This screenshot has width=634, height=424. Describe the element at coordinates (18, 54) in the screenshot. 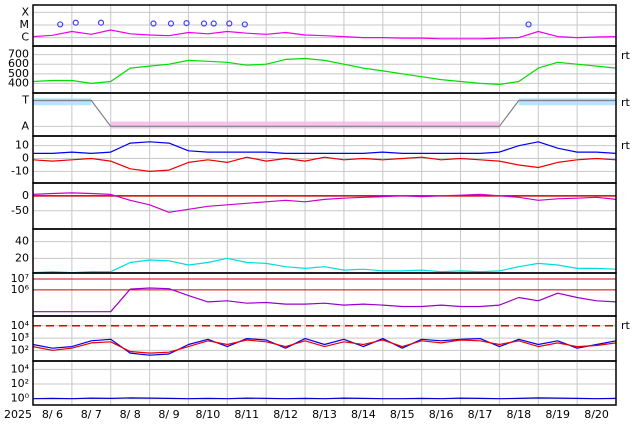

I see `y-tick-label: 700` at that location.